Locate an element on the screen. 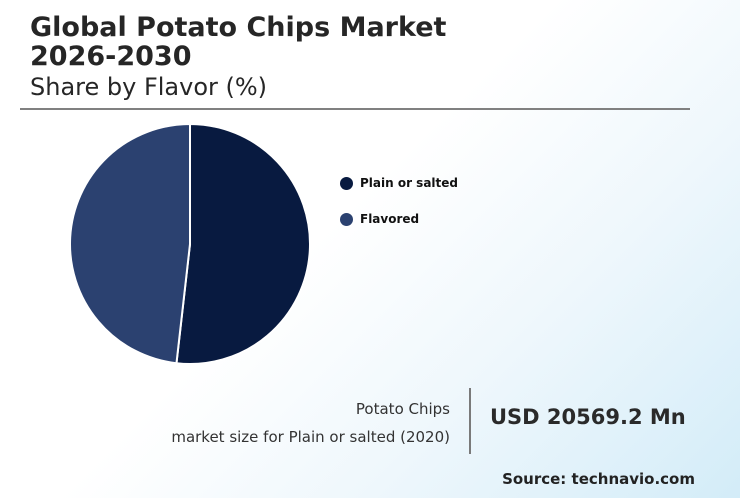  legend-label-flavored: Flavored is located at coordinates (390, 219).